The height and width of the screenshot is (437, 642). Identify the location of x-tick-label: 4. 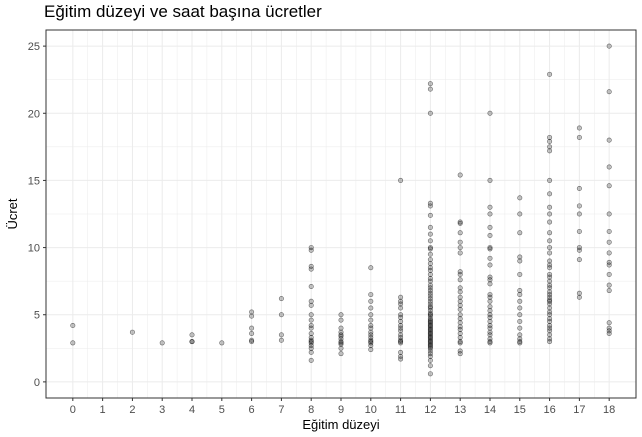
(192, 410).